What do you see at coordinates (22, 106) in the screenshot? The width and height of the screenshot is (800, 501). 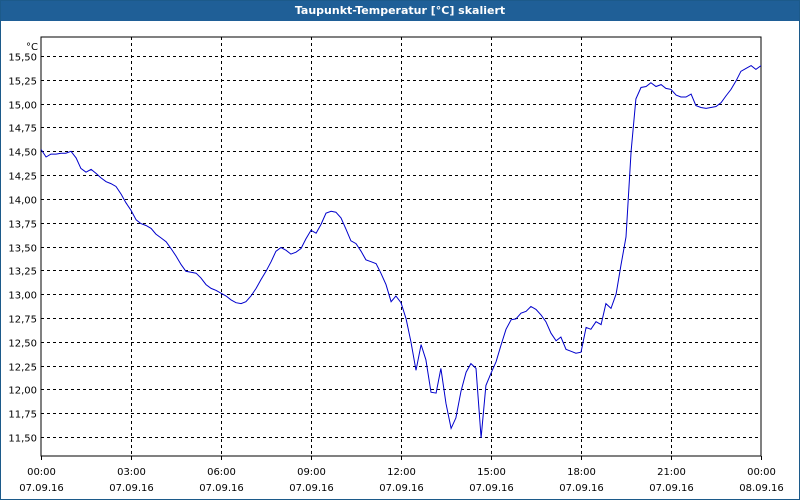 I see `y-tick-label: 15,00` at bounding box center [22, 106].